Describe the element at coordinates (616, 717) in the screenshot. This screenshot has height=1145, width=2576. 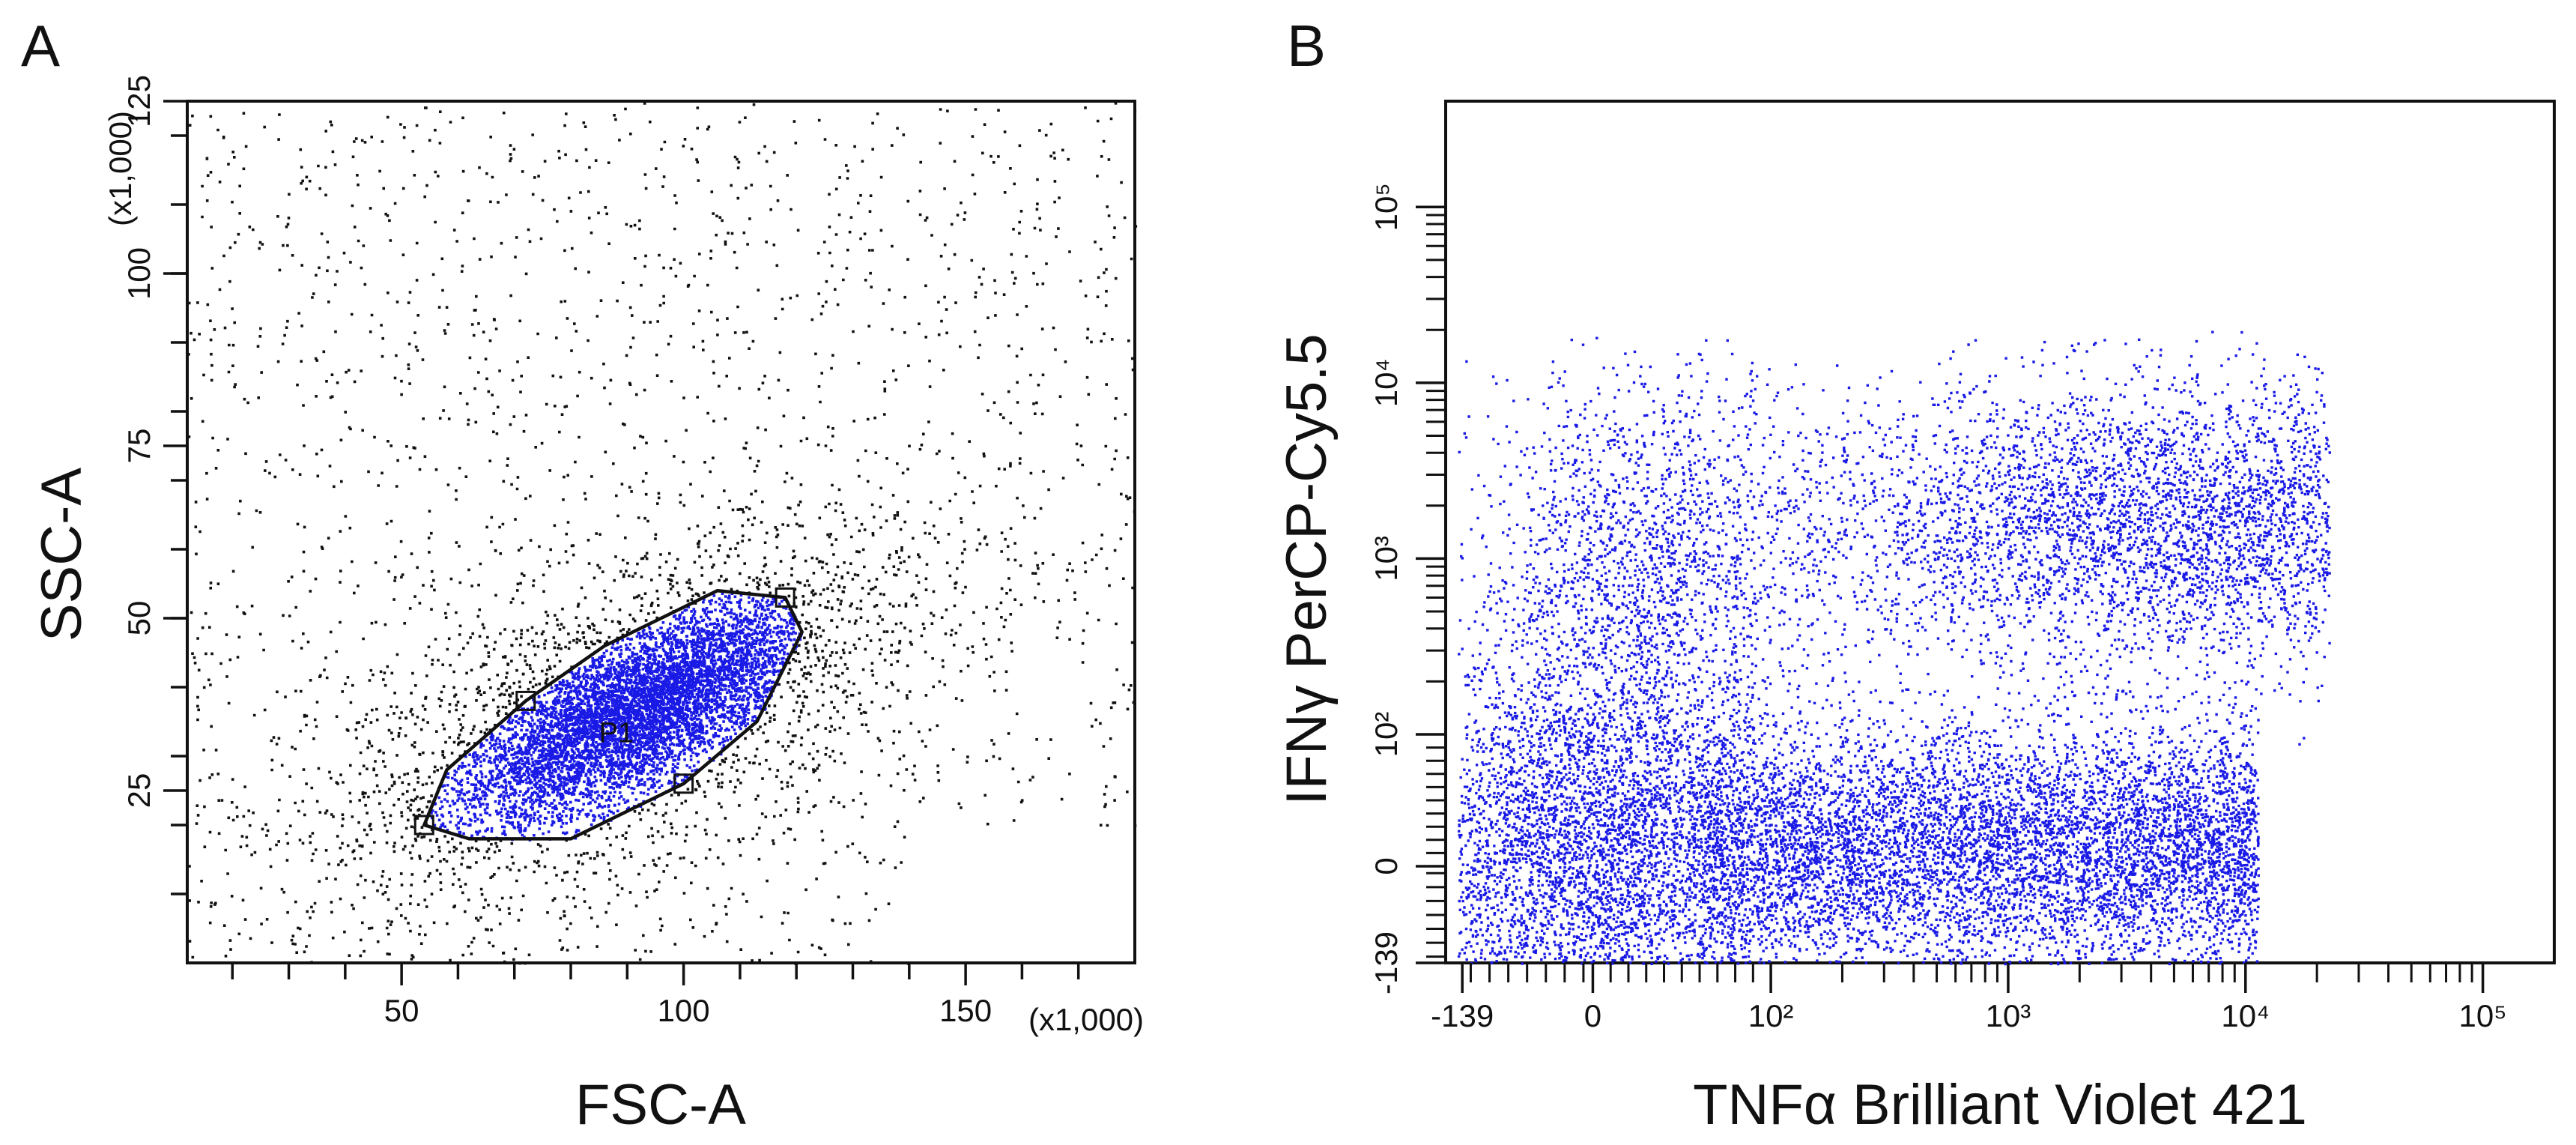
I see `gated-events-p1` at that location.